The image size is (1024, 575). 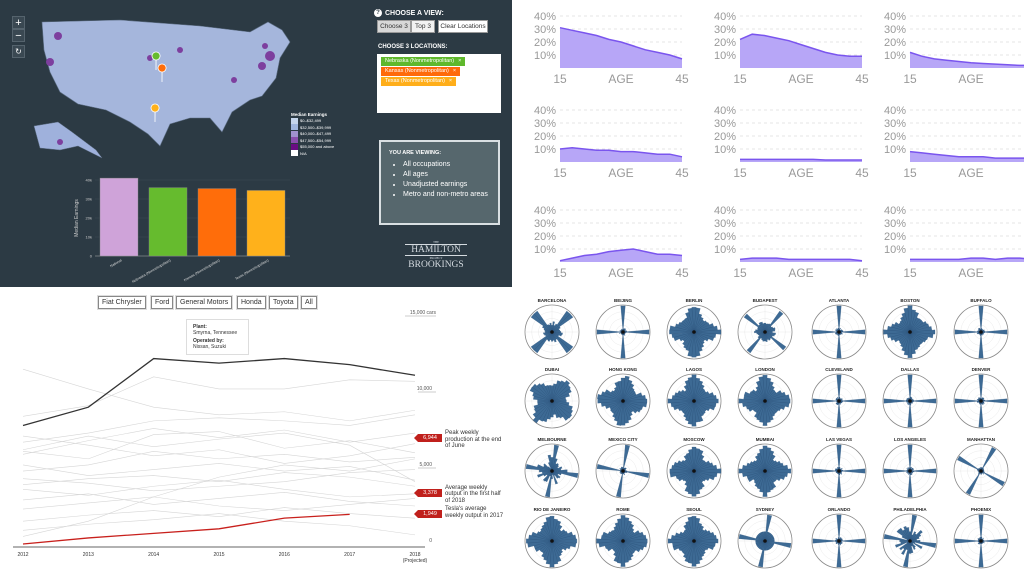 What do you see at coordinates (981, 300) in the screenshot?
I see `city-label: BUFFALO` at bounding box center [981, 300].